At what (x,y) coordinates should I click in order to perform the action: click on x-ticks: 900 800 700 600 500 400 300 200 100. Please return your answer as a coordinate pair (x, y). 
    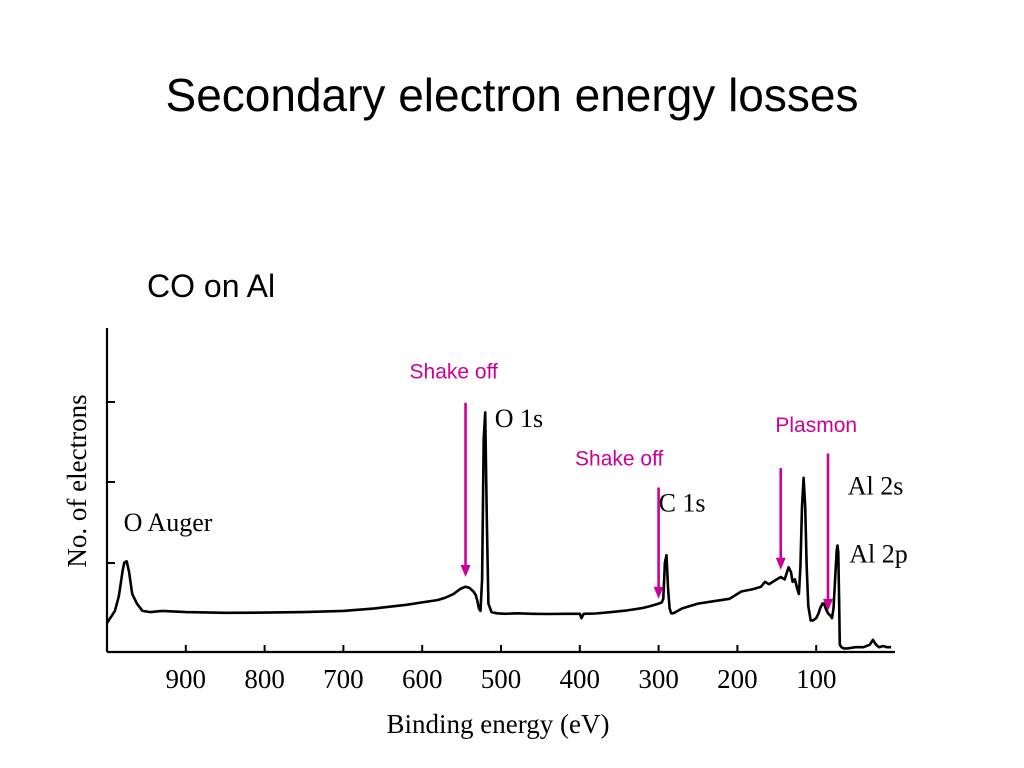
    Looking at the image, I should click on (501, 669).